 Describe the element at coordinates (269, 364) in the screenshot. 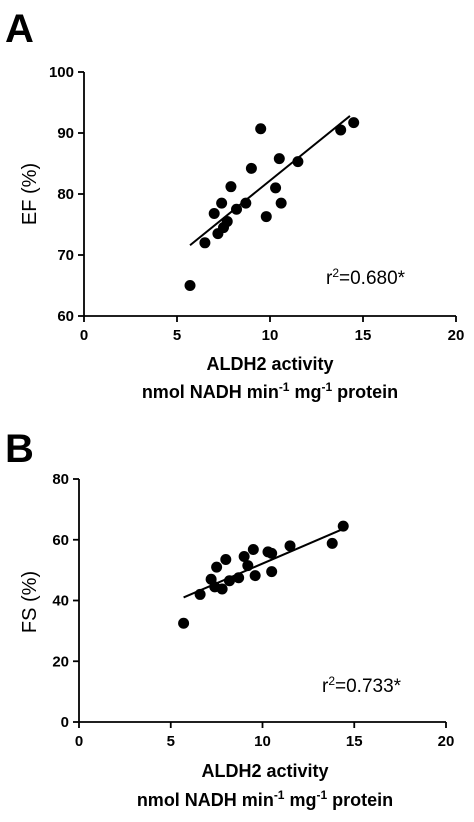

I see `panel-a-x-axis-title: ALDH2 activity` at that location.